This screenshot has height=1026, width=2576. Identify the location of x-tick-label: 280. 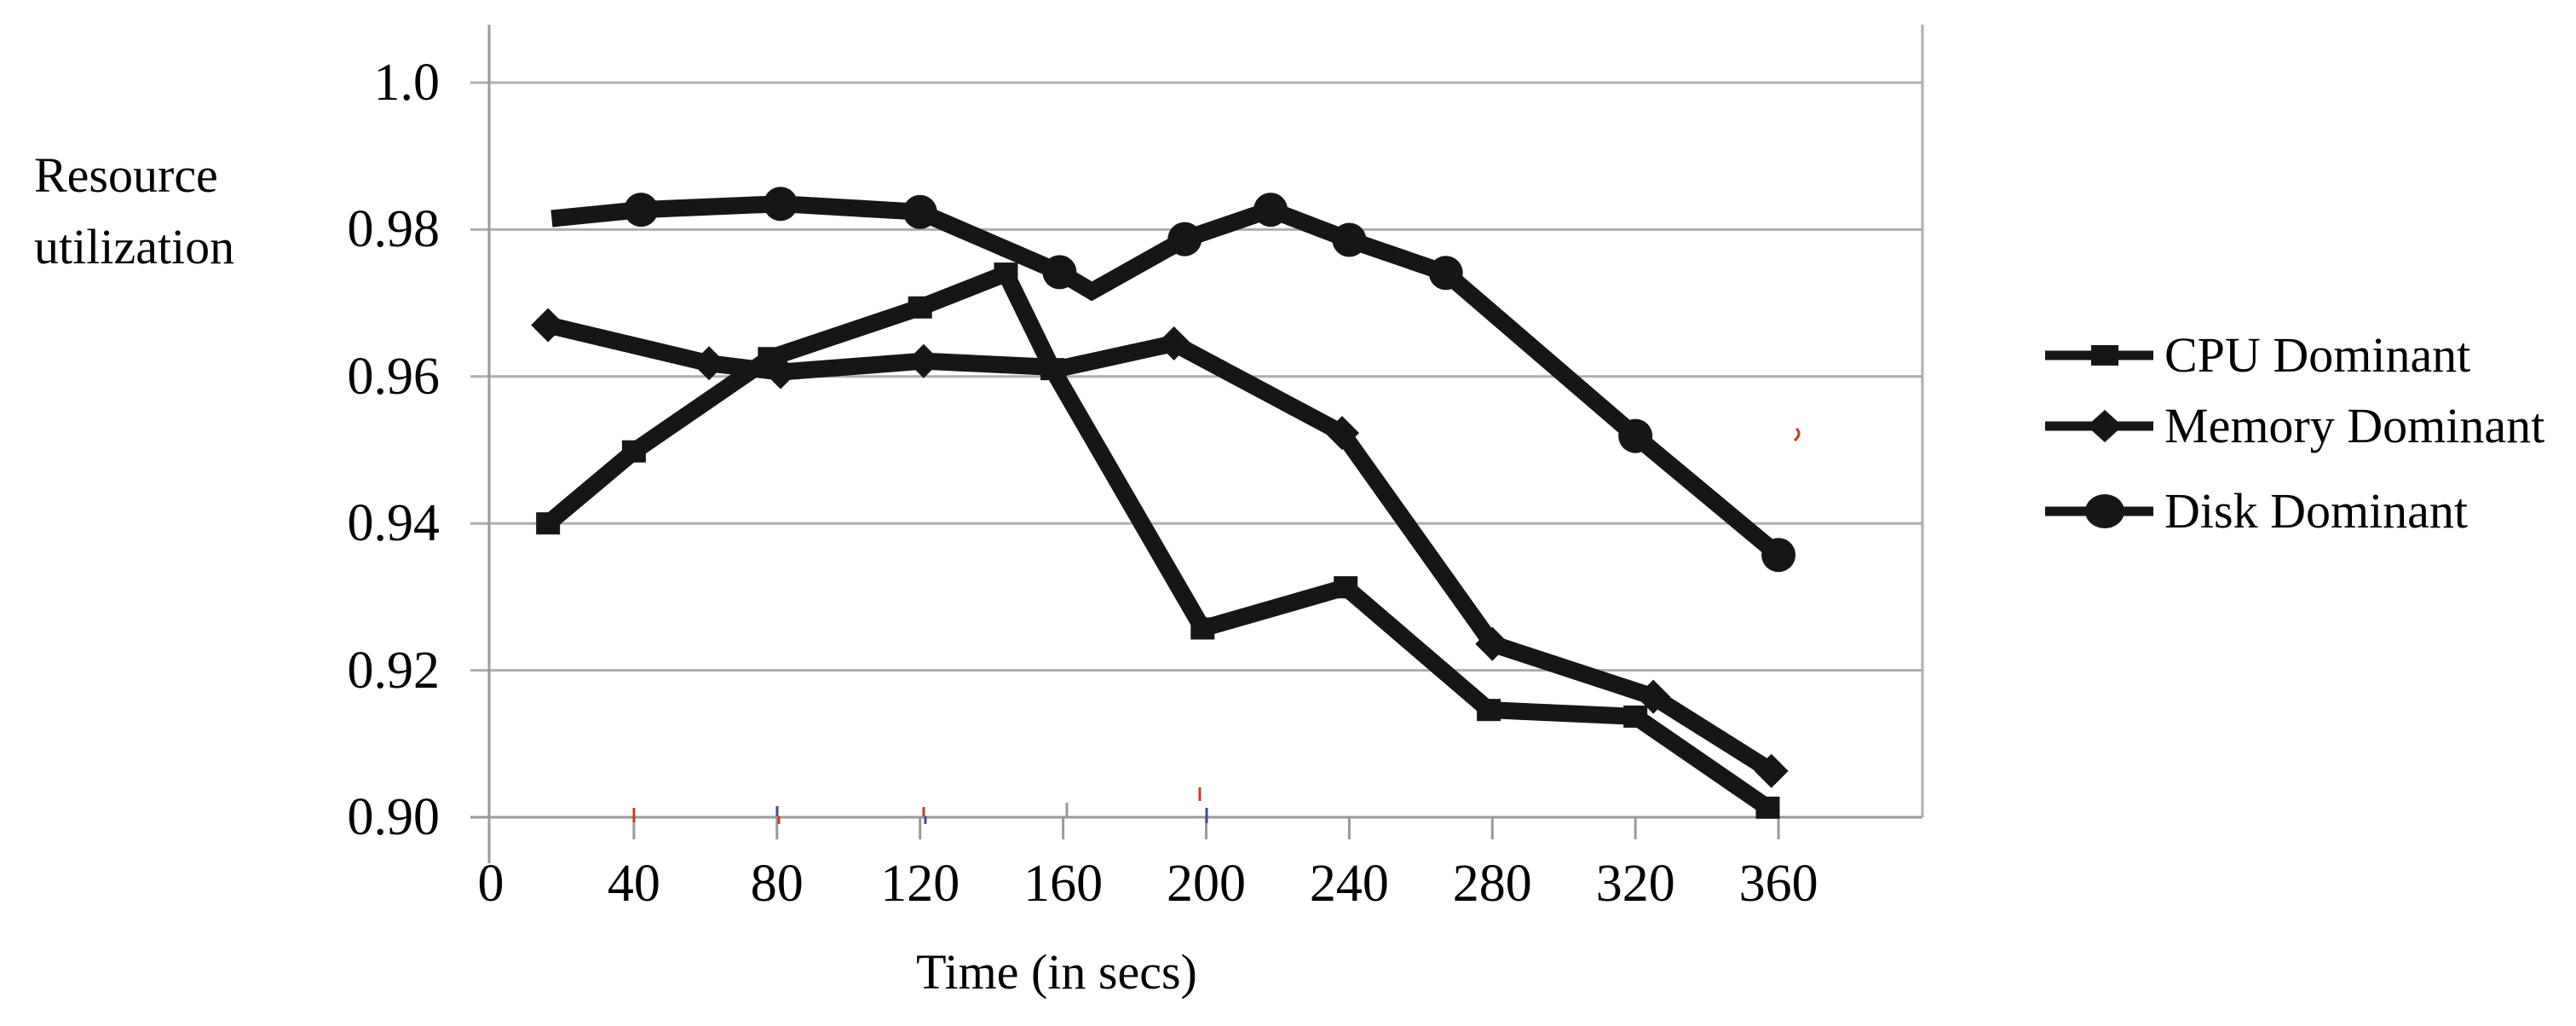
(1492, 884).